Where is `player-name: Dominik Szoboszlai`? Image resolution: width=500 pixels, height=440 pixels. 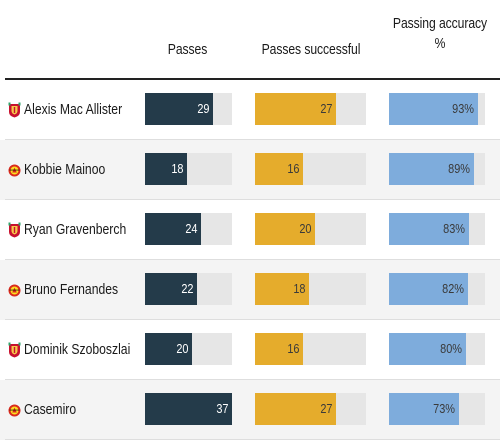
player-name: Dominik Szoboszlai is located at coordinates (77, 350).